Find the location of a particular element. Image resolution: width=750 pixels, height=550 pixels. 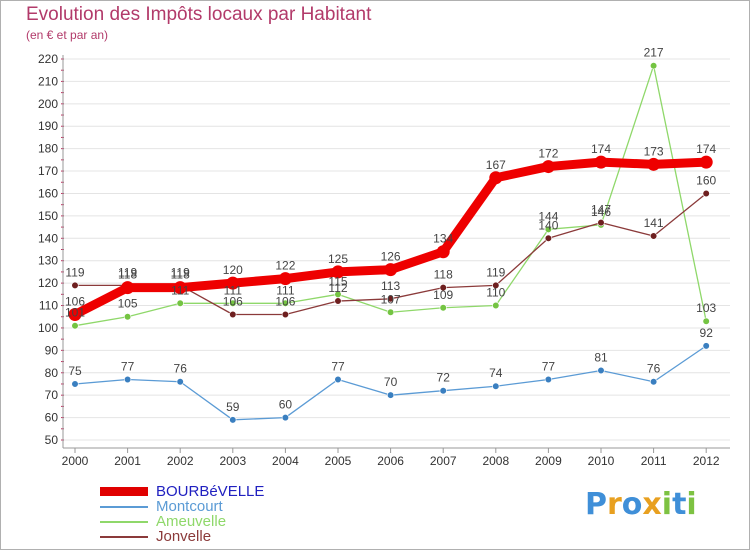

x-tick-label: 2007 is located at coordinates (443, 461).